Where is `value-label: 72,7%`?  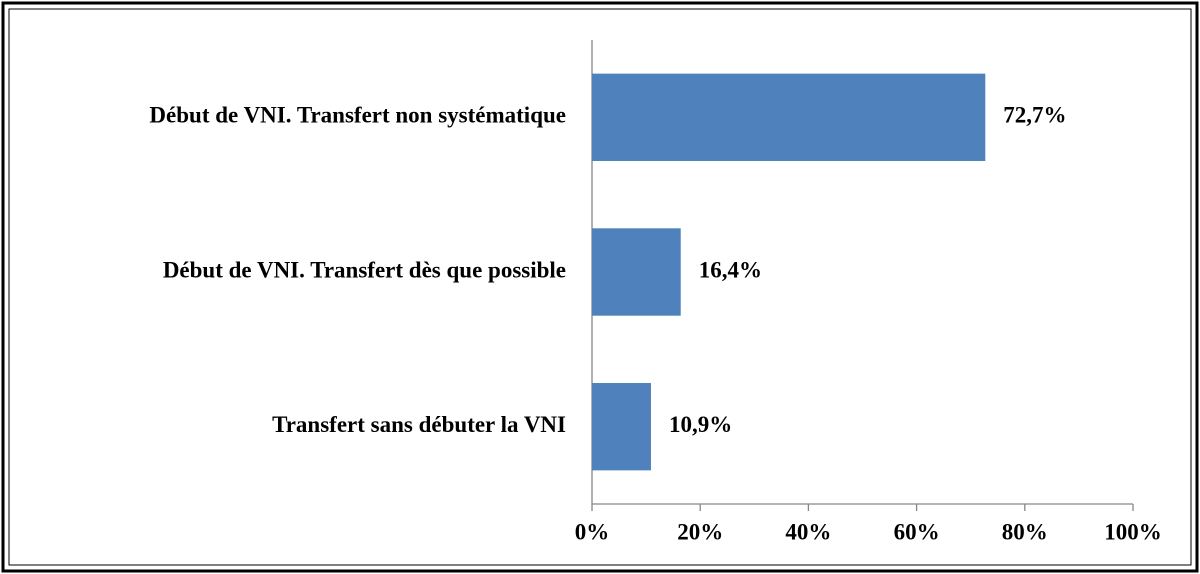 value-label: 72,7% is located at coordinates (1034, 115).